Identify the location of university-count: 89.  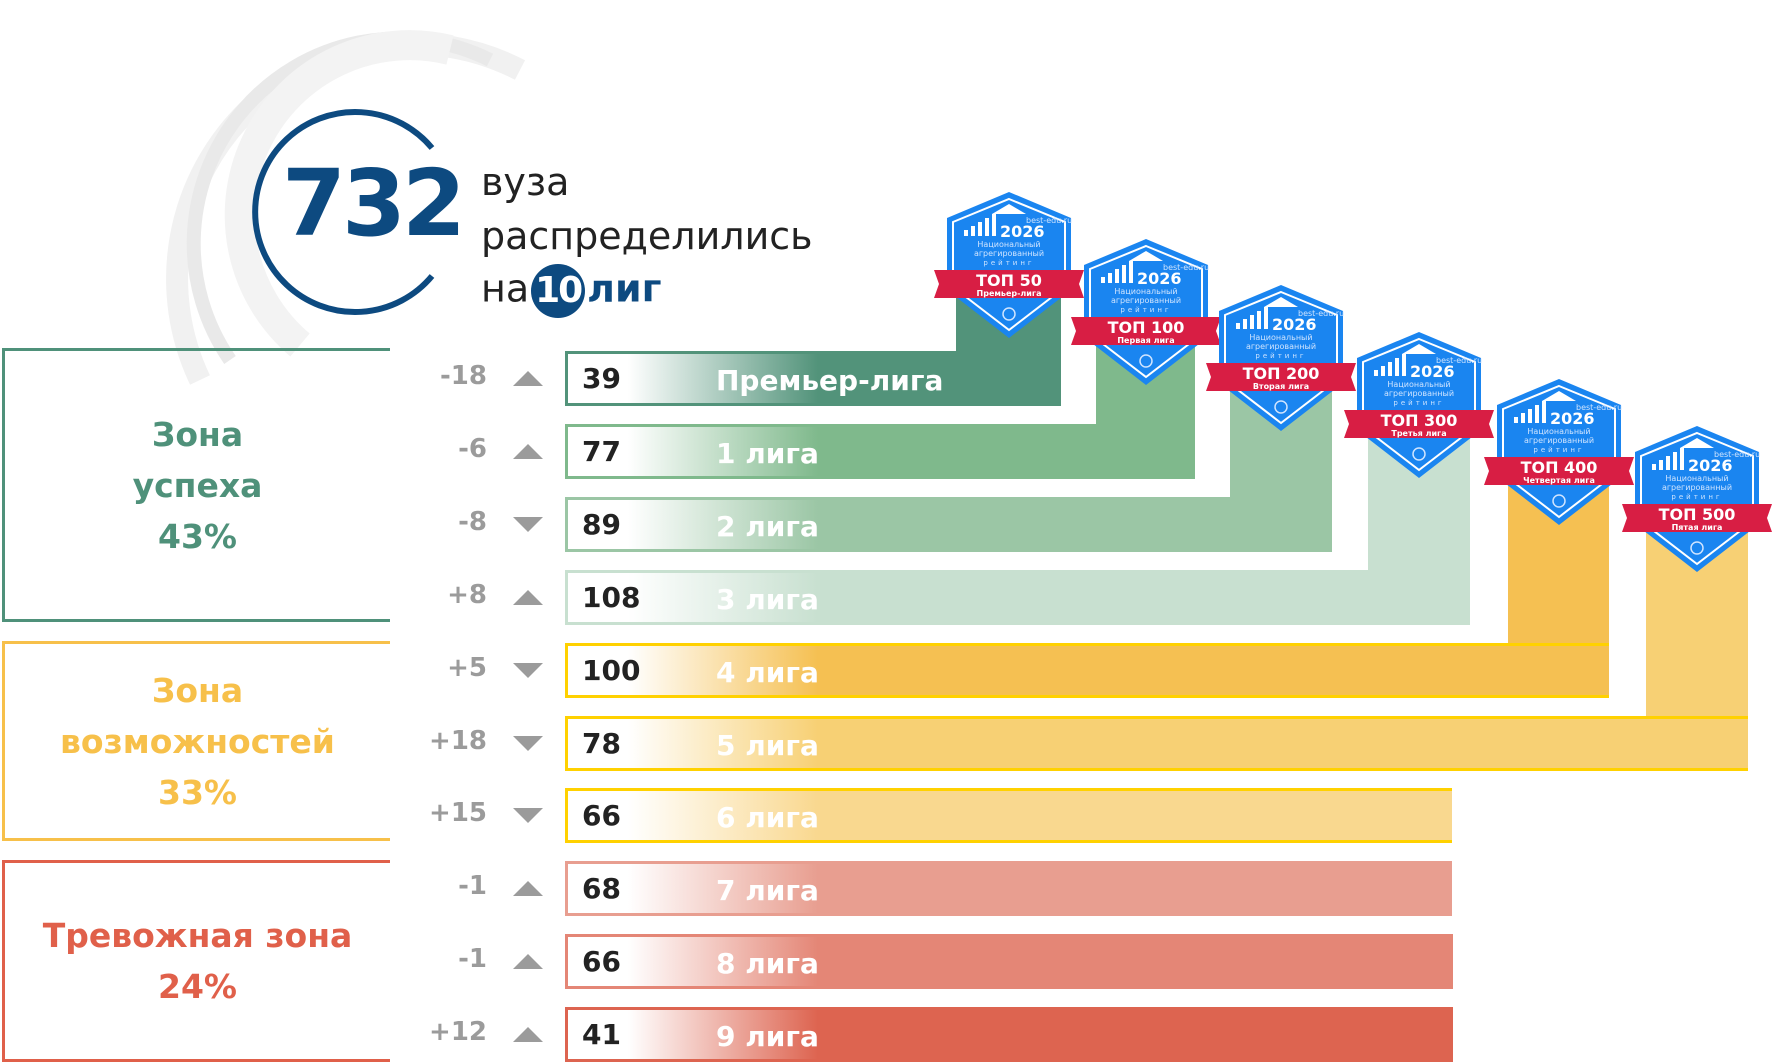
(601, 524).